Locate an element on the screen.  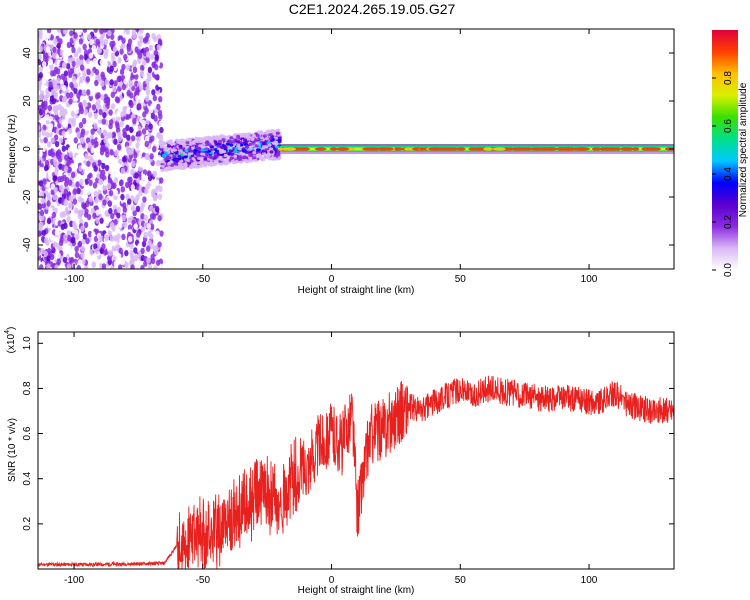
spectrogram-y-tick-label: -40 is located at coordinates (27, 244).